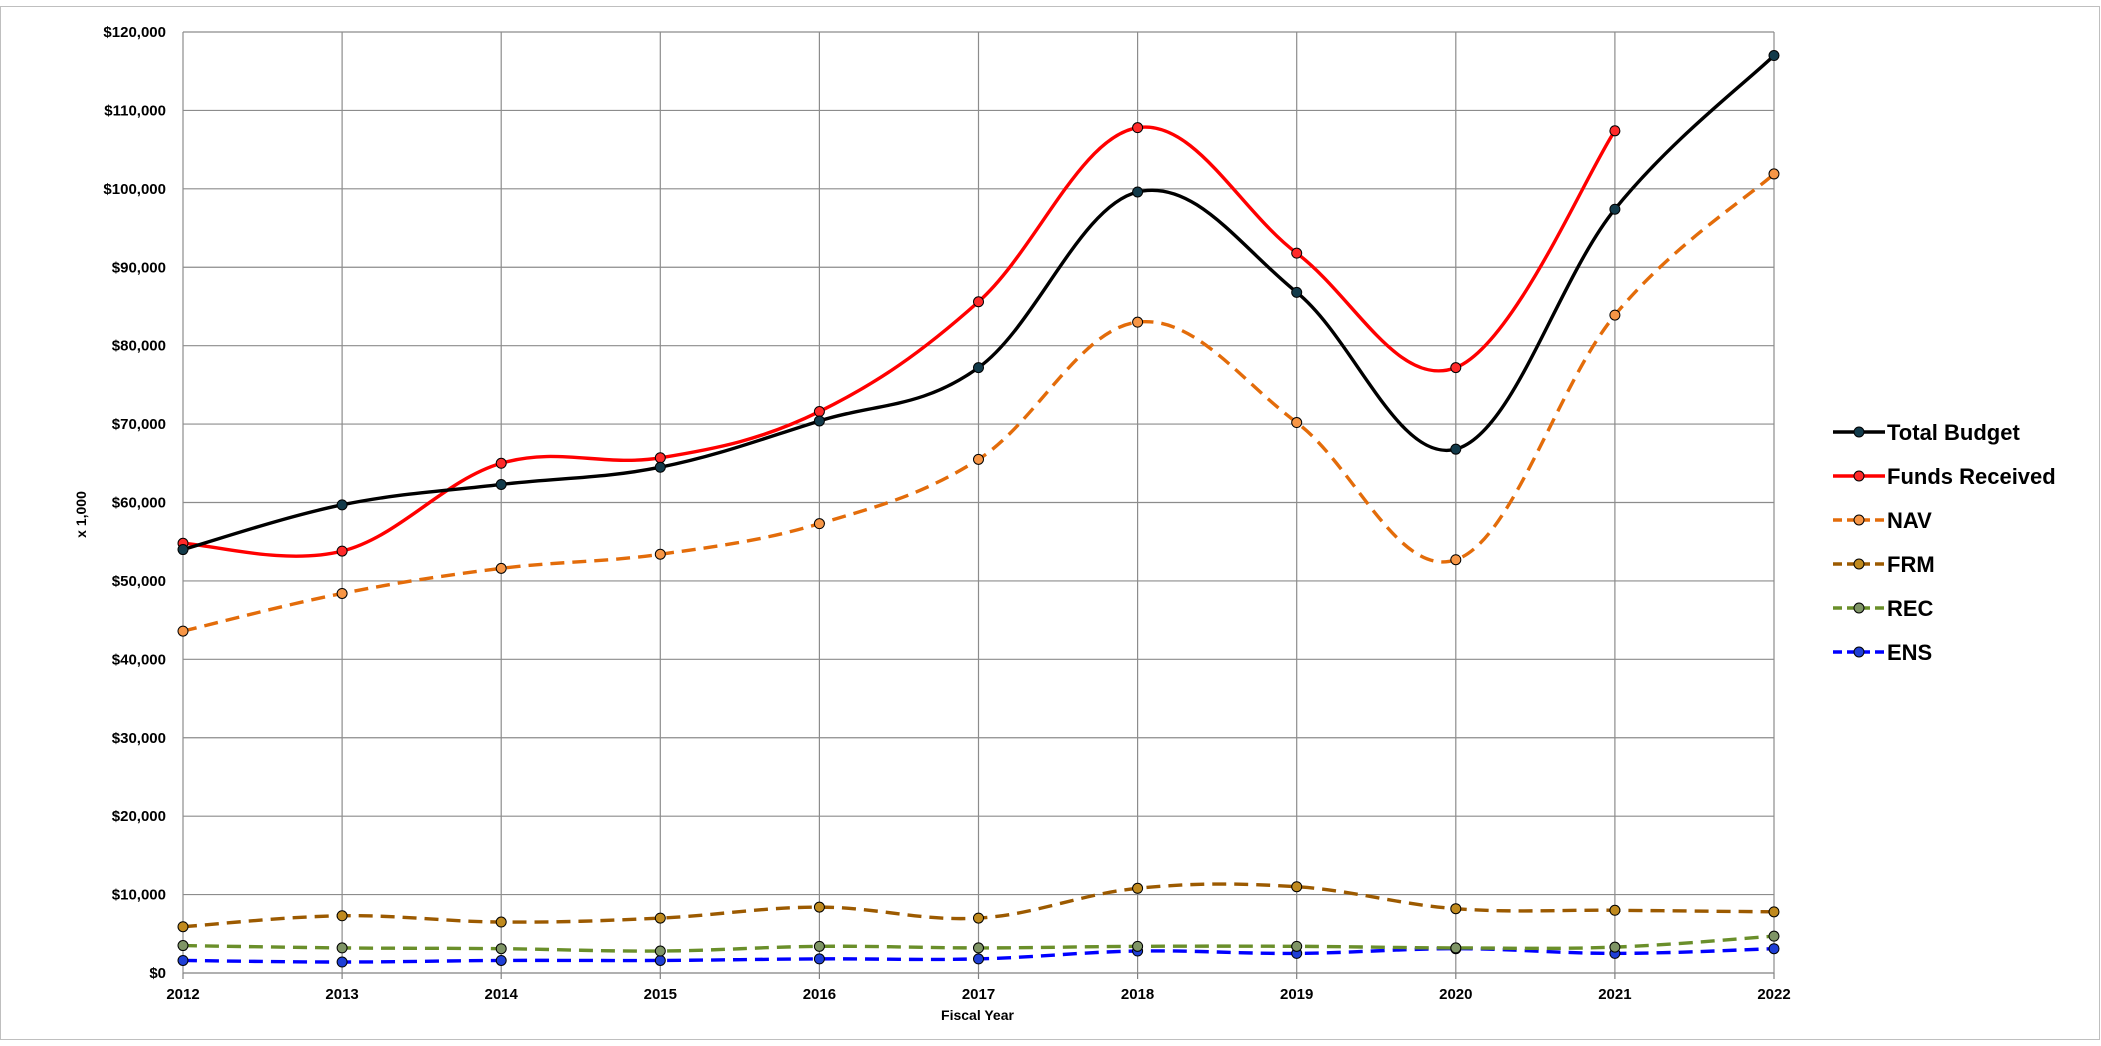 This screenshot has width=2101, height=1046. What do you see at coordinates (157, 973) in the screenshot?
I see `y-tick-label: $0` at bounding box center [157, 973].